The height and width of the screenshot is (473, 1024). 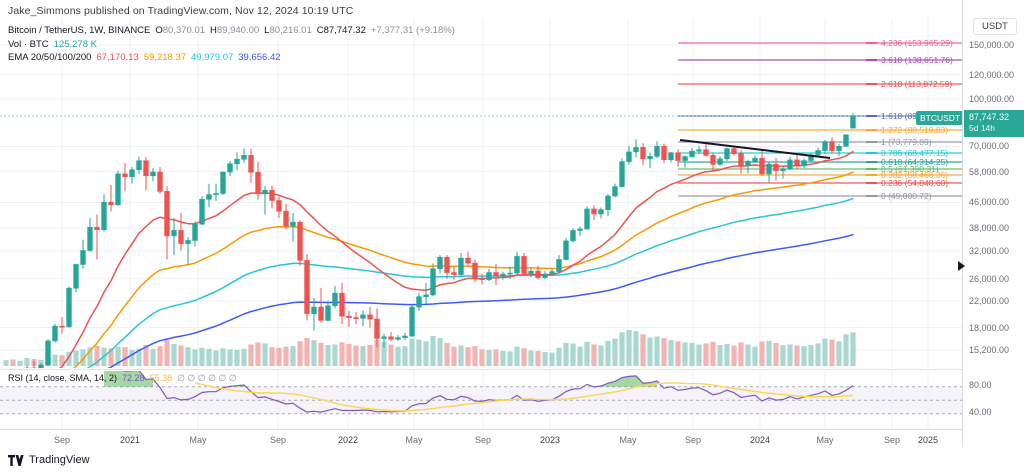 I want to click on rsi-axis-tick-40: 40.00, so click(x=980, y=412).